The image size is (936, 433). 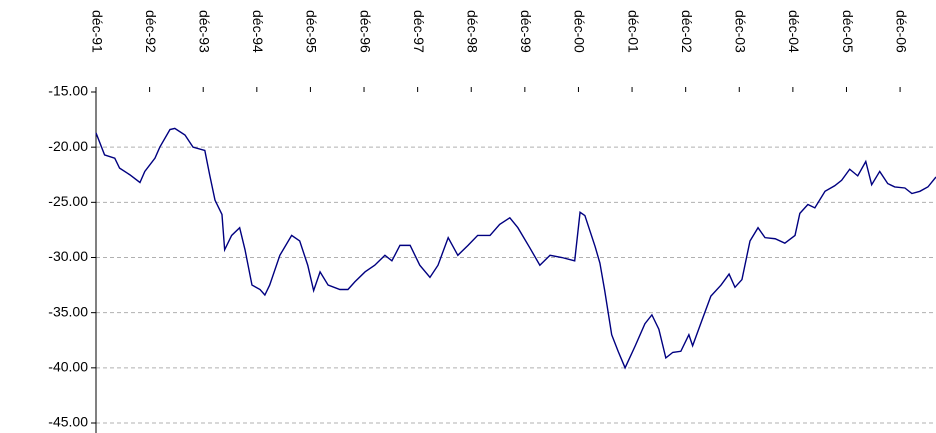 I want to click on y-tick-label: -30.00, so click(x=68, y=256).